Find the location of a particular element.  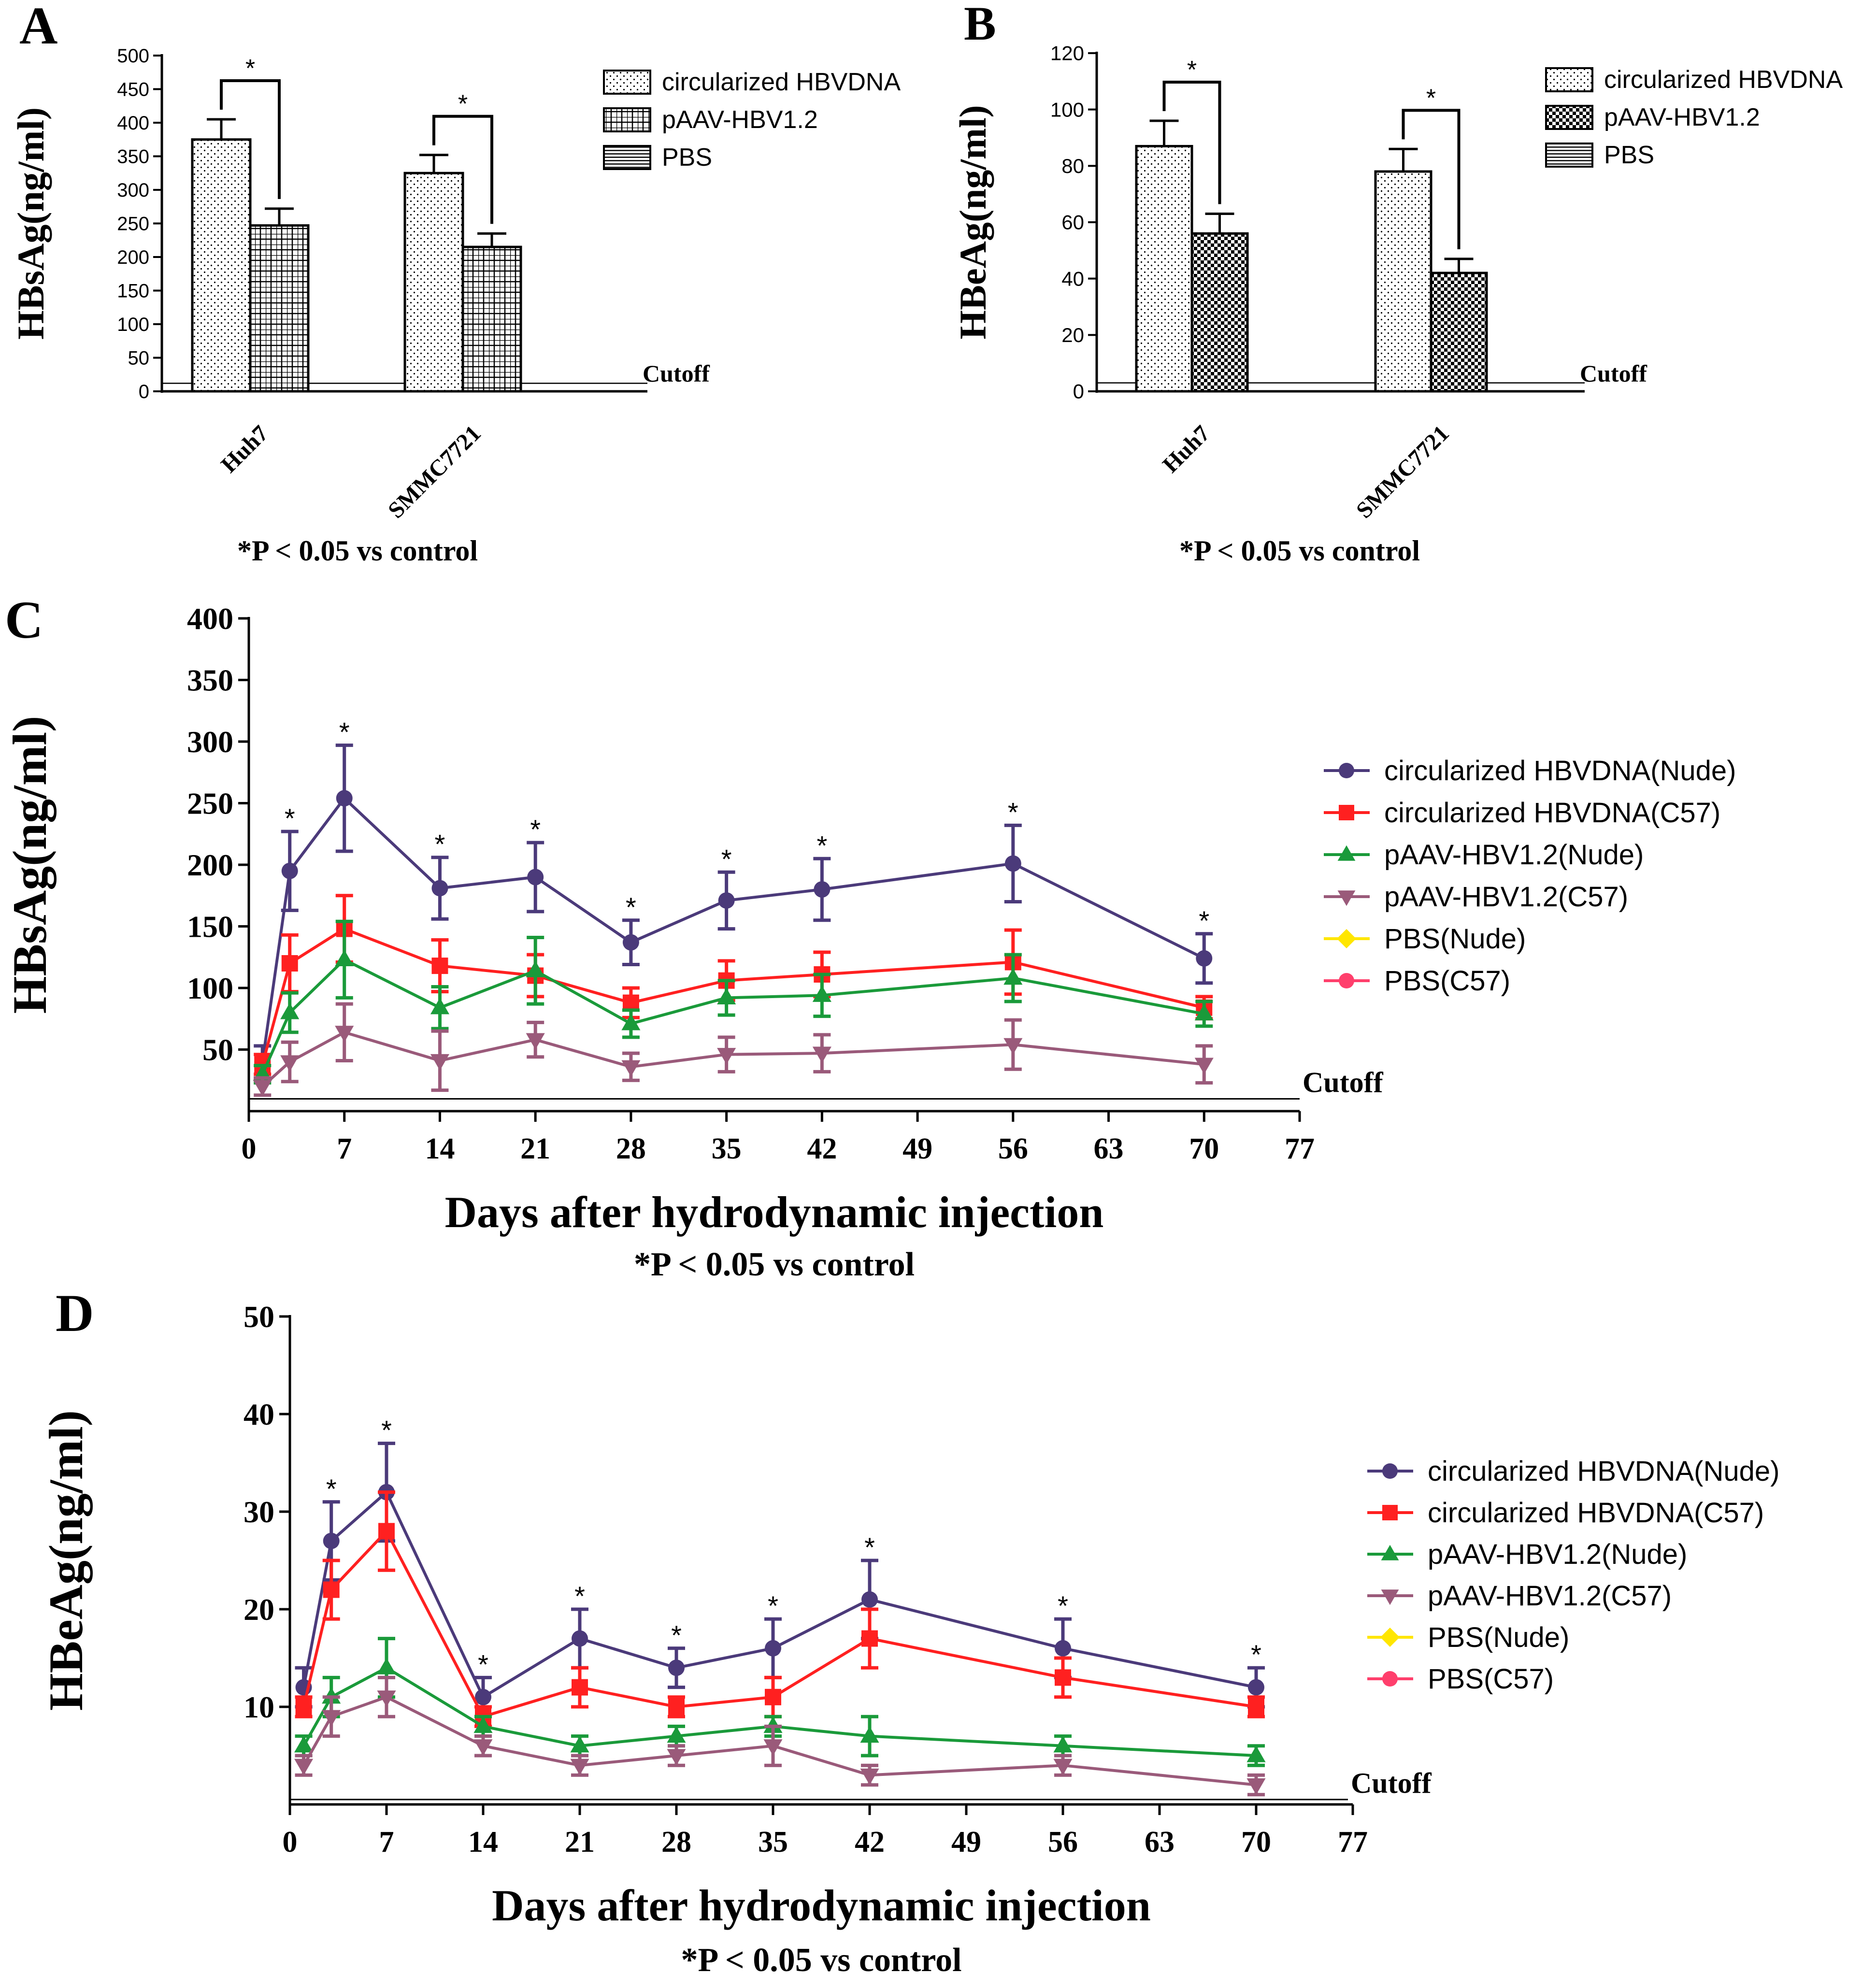

y-tick-label: 80 is located at coordinates (1072, 166).